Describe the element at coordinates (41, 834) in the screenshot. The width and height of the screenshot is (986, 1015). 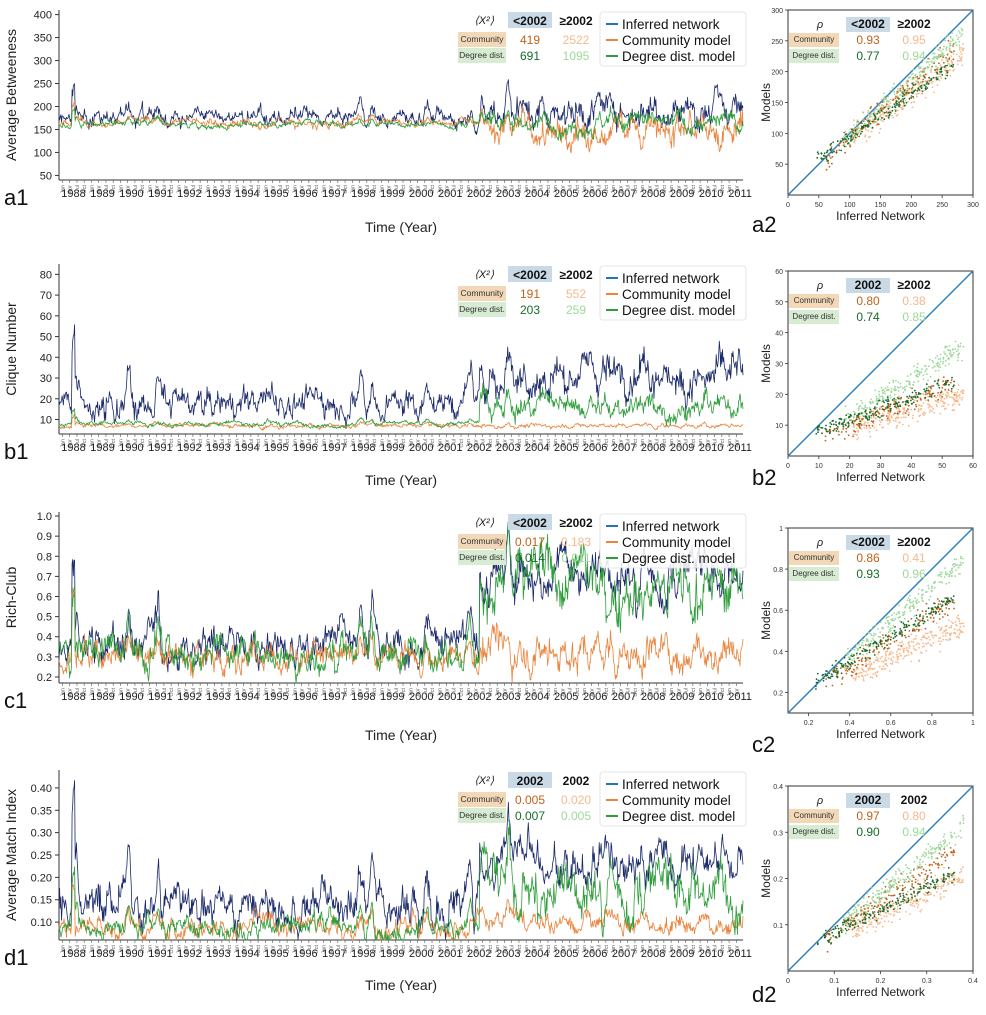
I see `y-tick-label: 0.30` at that location.